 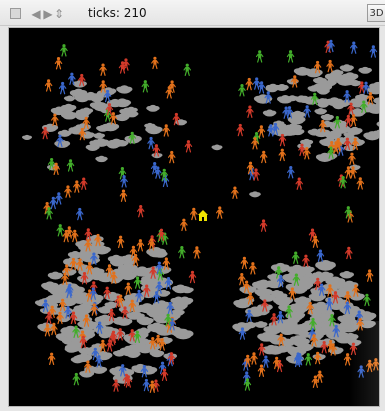 What do you see at coordinates (36, 14) in the screenshot?
I see `arrow-left-icon: ◀` at bounding box center [36, 14].